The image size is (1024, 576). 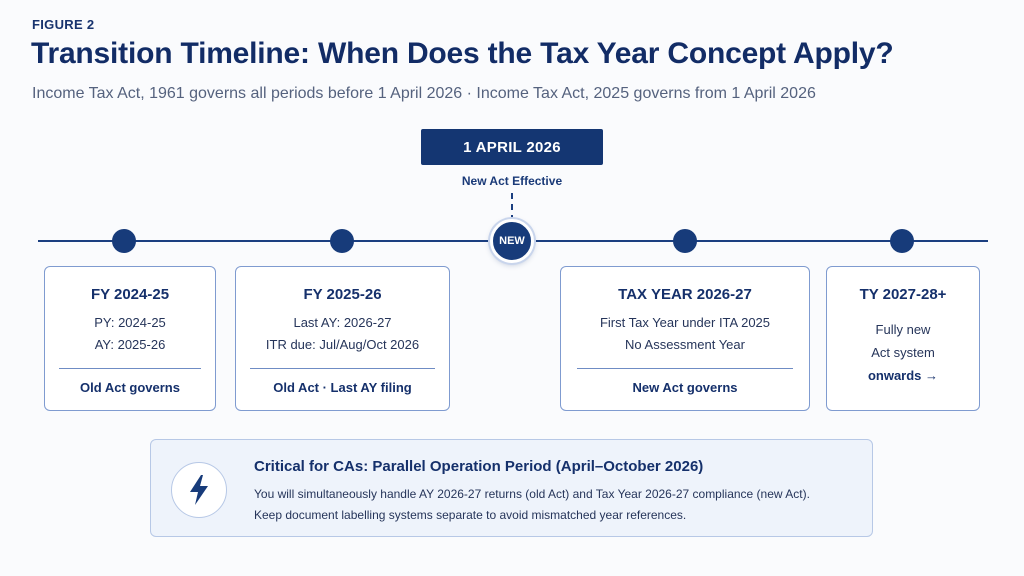 I want to click on new-act-marker: NEW, so click(x=512, y=241).